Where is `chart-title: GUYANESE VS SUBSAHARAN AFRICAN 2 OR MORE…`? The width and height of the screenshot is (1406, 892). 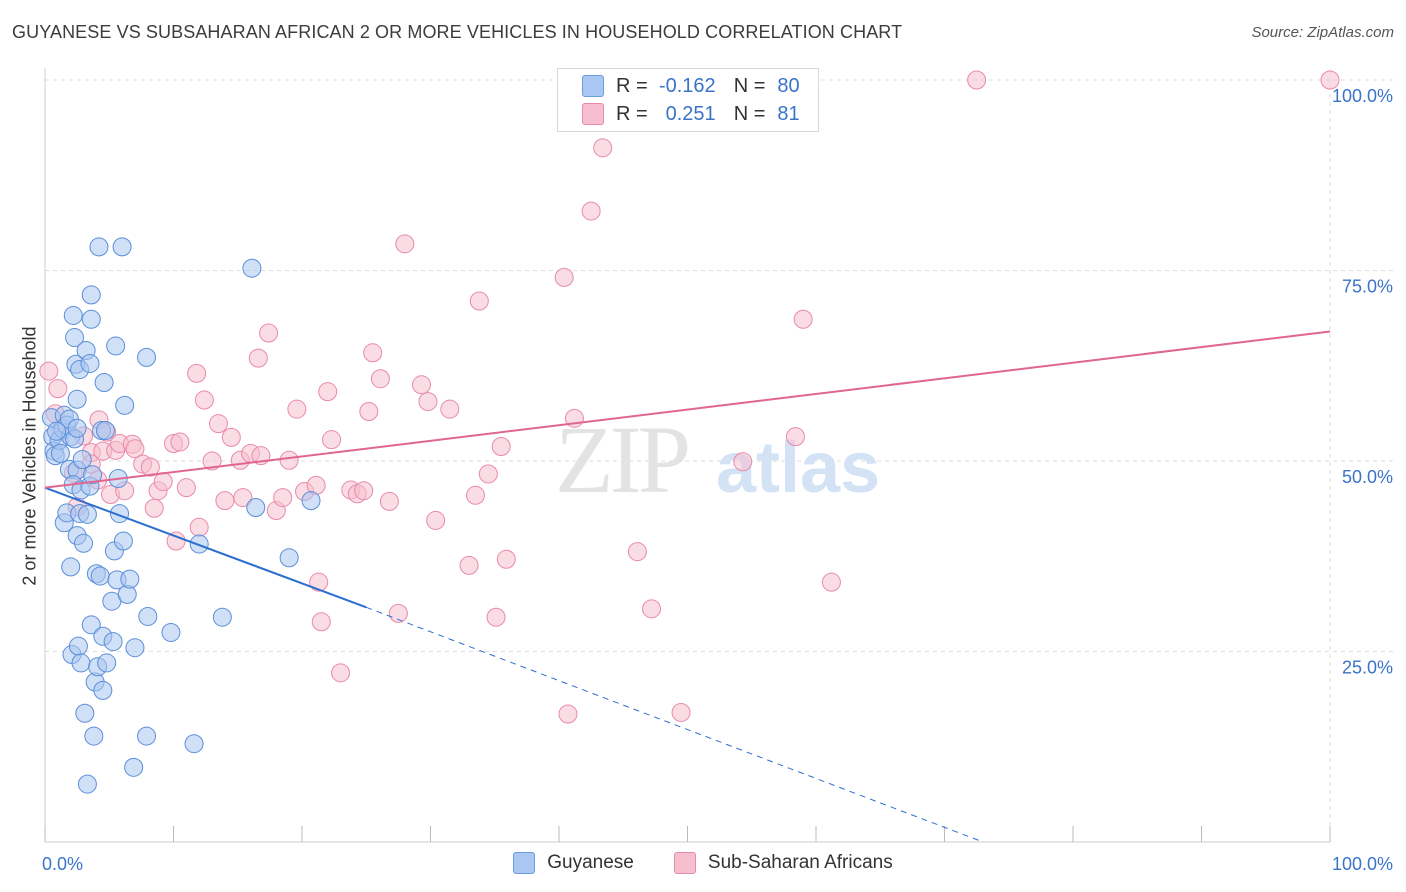
chart-title: GUYANESE VS SUBSAHARAN AFRICAN 2 OR MORE… is located at coordinates (457, 32).